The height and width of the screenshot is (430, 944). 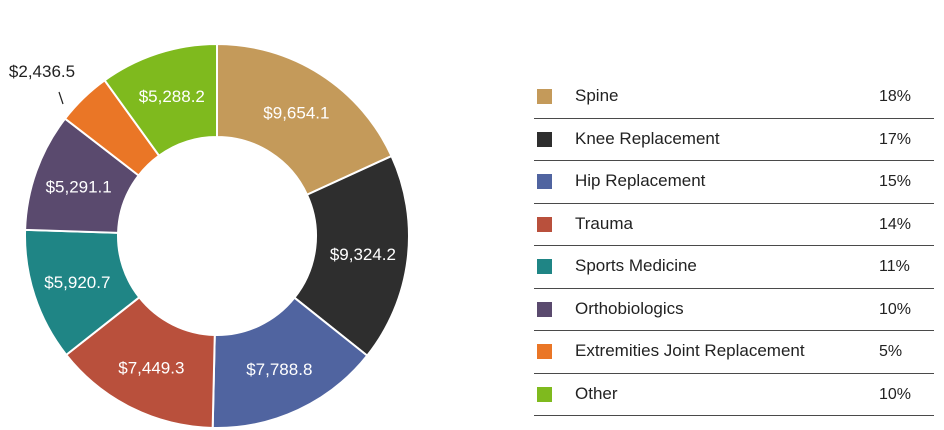 I want to click on legend-percentage: 11%, so click(x=894, y=266).